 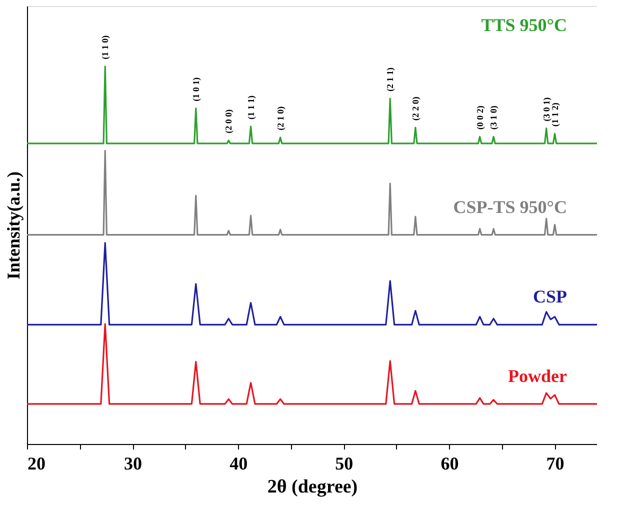 What do you see at coordinates (555, 464) in the screenshot?
I see `x-tick-label: 70` at bounding box center [555, 464].